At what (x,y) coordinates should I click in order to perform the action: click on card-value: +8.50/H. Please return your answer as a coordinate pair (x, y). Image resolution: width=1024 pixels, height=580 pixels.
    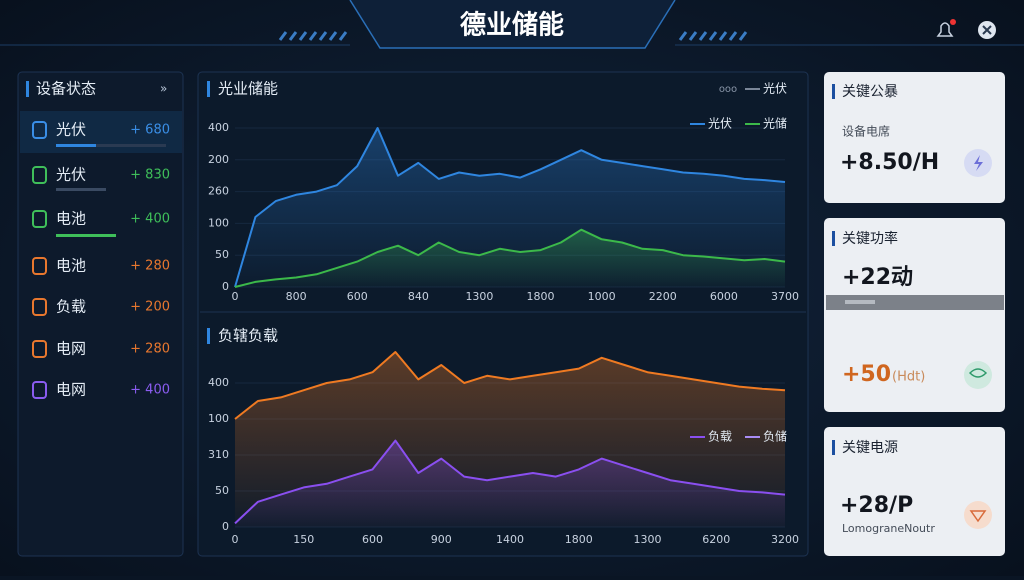
    Looking at the image, I should click on (889, 162).